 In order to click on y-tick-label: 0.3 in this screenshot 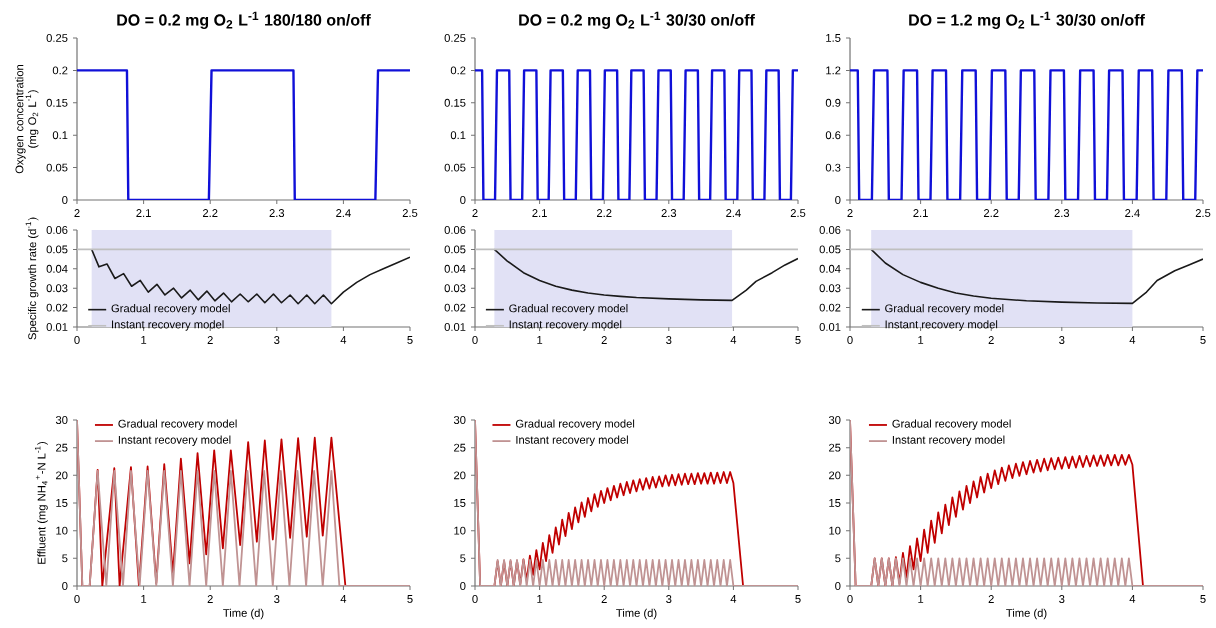, I will do `click(833, 167)`.